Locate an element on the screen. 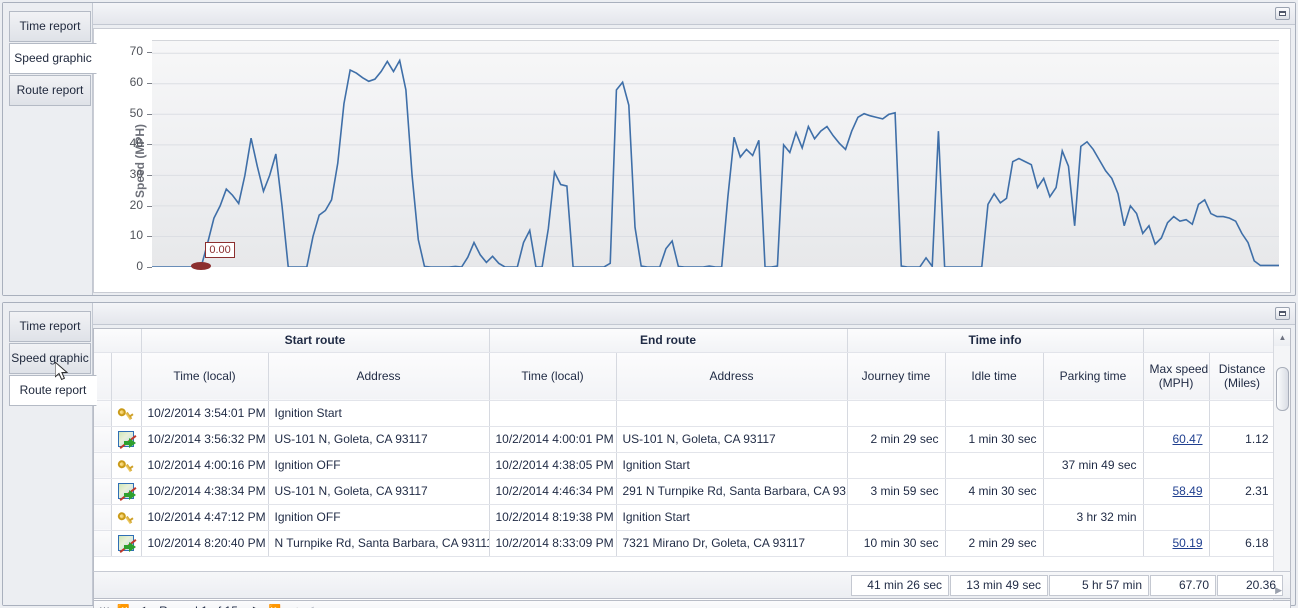 This screenshot has width=1298, height=608. cell-end-time: 10/2/2014 8:33:09 PM is located at coordinates (553, 543).